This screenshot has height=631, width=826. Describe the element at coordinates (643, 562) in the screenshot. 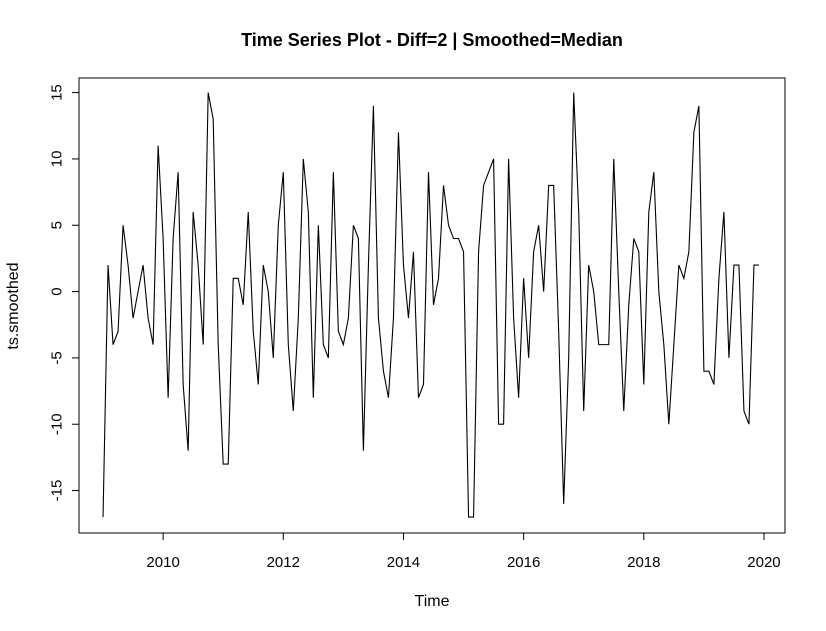

I see `x-tick-label: 2018` at that location.